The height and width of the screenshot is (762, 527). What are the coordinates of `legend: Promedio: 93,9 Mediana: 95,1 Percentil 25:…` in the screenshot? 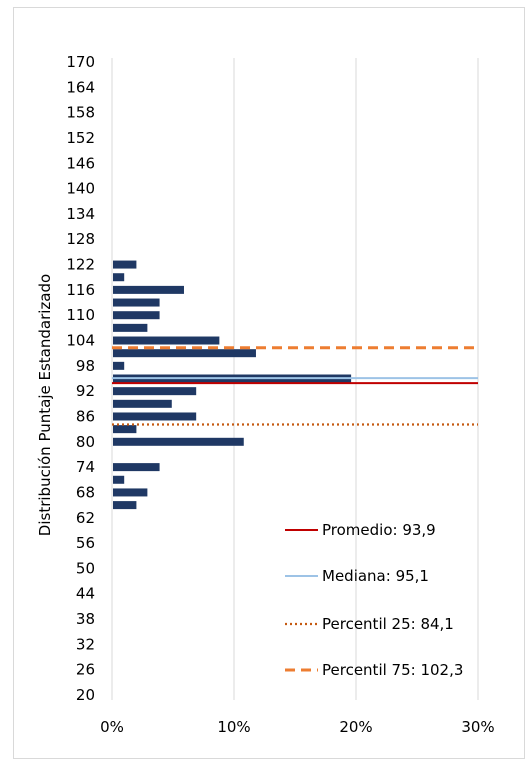 It's located at (374, 600).